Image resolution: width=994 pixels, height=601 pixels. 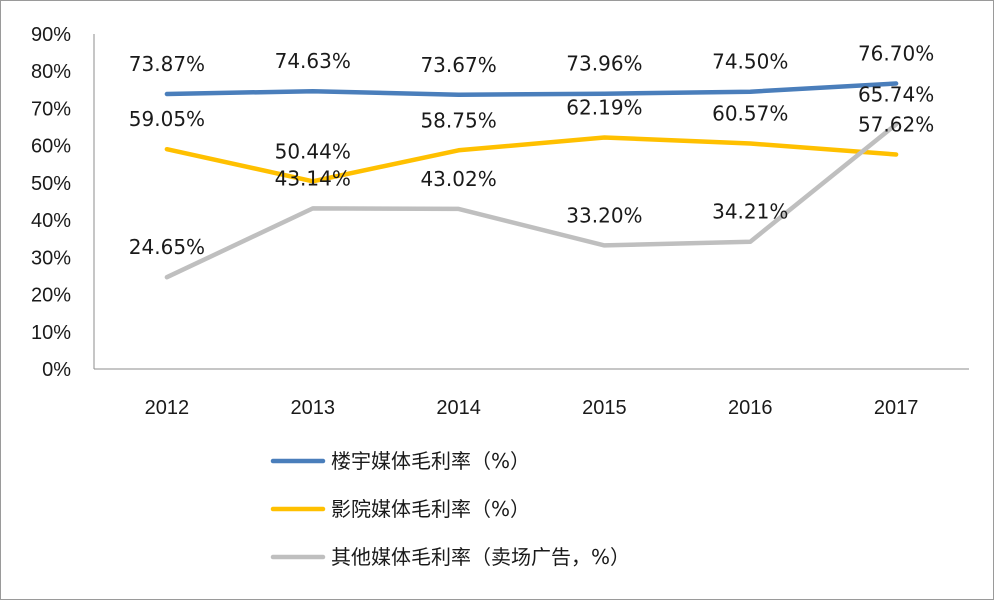 I want to click on x-axis-ticks: 2012 2013 2014 2015 2016 2017, so click(x=532, y=408).